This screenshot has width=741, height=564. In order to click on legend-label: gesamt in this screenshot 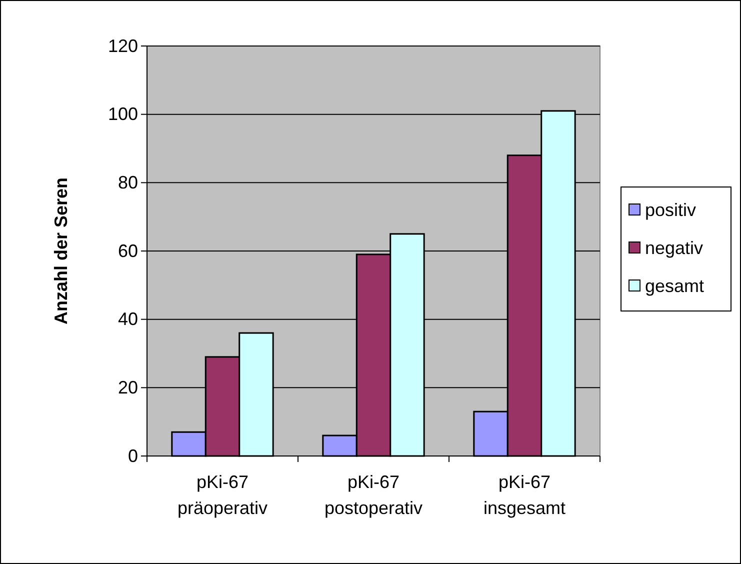, I will do `click(674, 286)`.